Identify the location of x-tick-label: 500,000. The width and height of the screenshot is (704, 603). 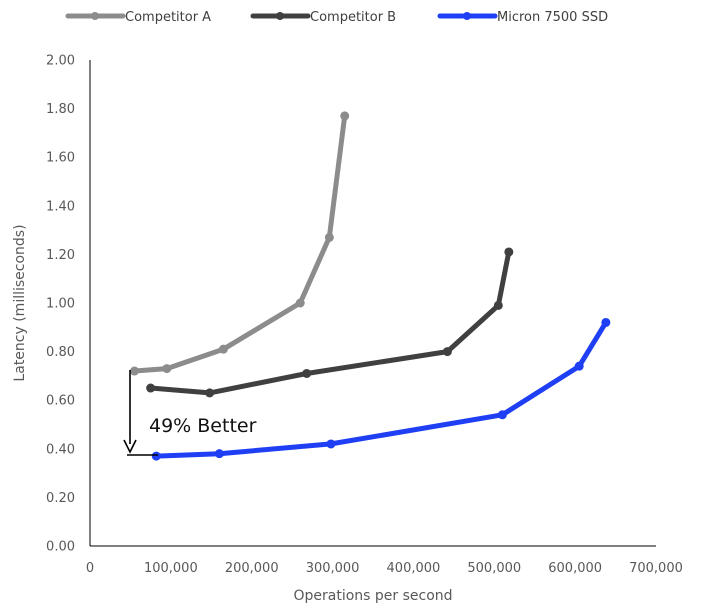
(494, 568).